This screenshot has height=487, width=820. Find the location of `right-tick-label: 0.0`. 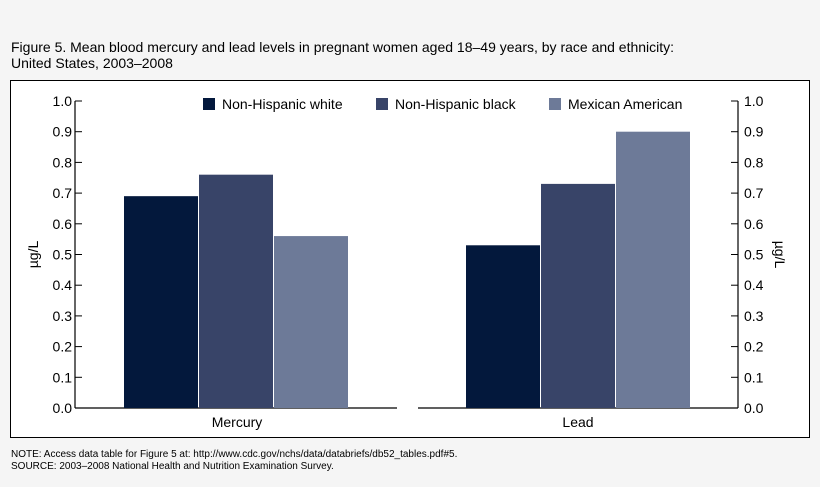

right-tick-label: 0.0 is located at coordinates (754, 408).